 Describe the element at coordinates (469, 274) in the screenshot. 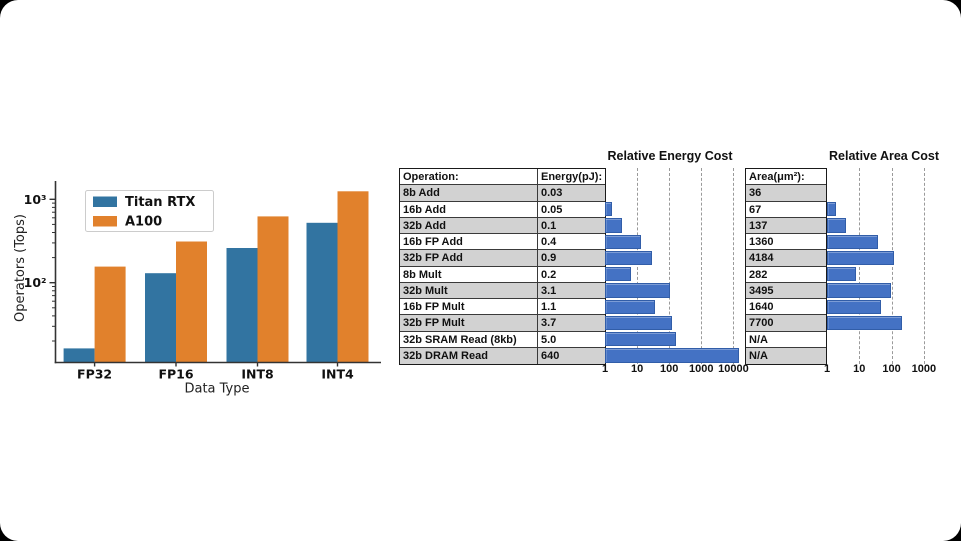

I see `table-cell: 8b Mult` at that location.